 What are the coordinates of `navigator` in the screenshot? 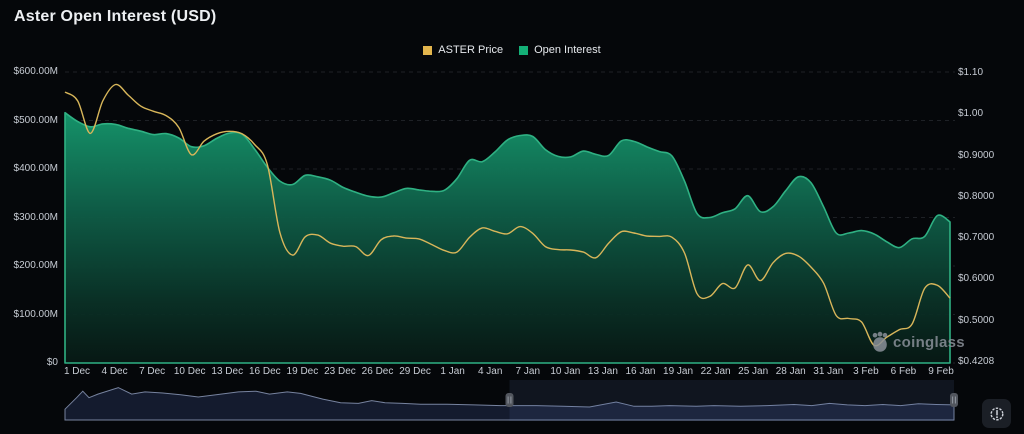 It's located at (511, 400).